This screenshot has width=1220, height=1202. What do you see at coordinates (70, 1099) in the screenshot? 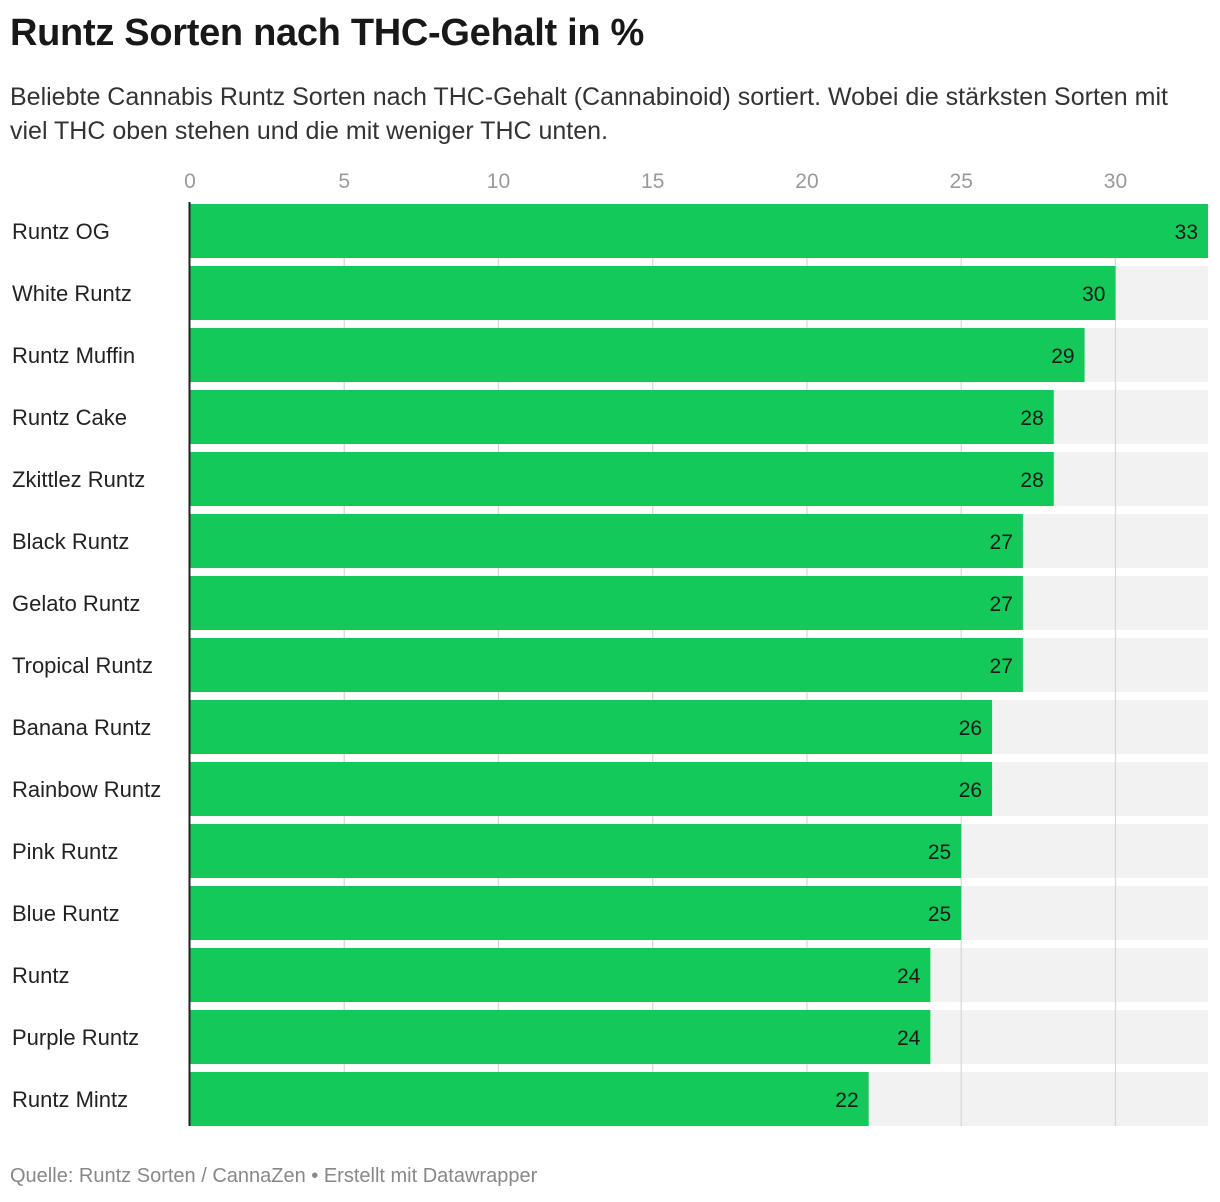
I see `category-label: Runtz Mintz` at bounding box center [70, 1099].